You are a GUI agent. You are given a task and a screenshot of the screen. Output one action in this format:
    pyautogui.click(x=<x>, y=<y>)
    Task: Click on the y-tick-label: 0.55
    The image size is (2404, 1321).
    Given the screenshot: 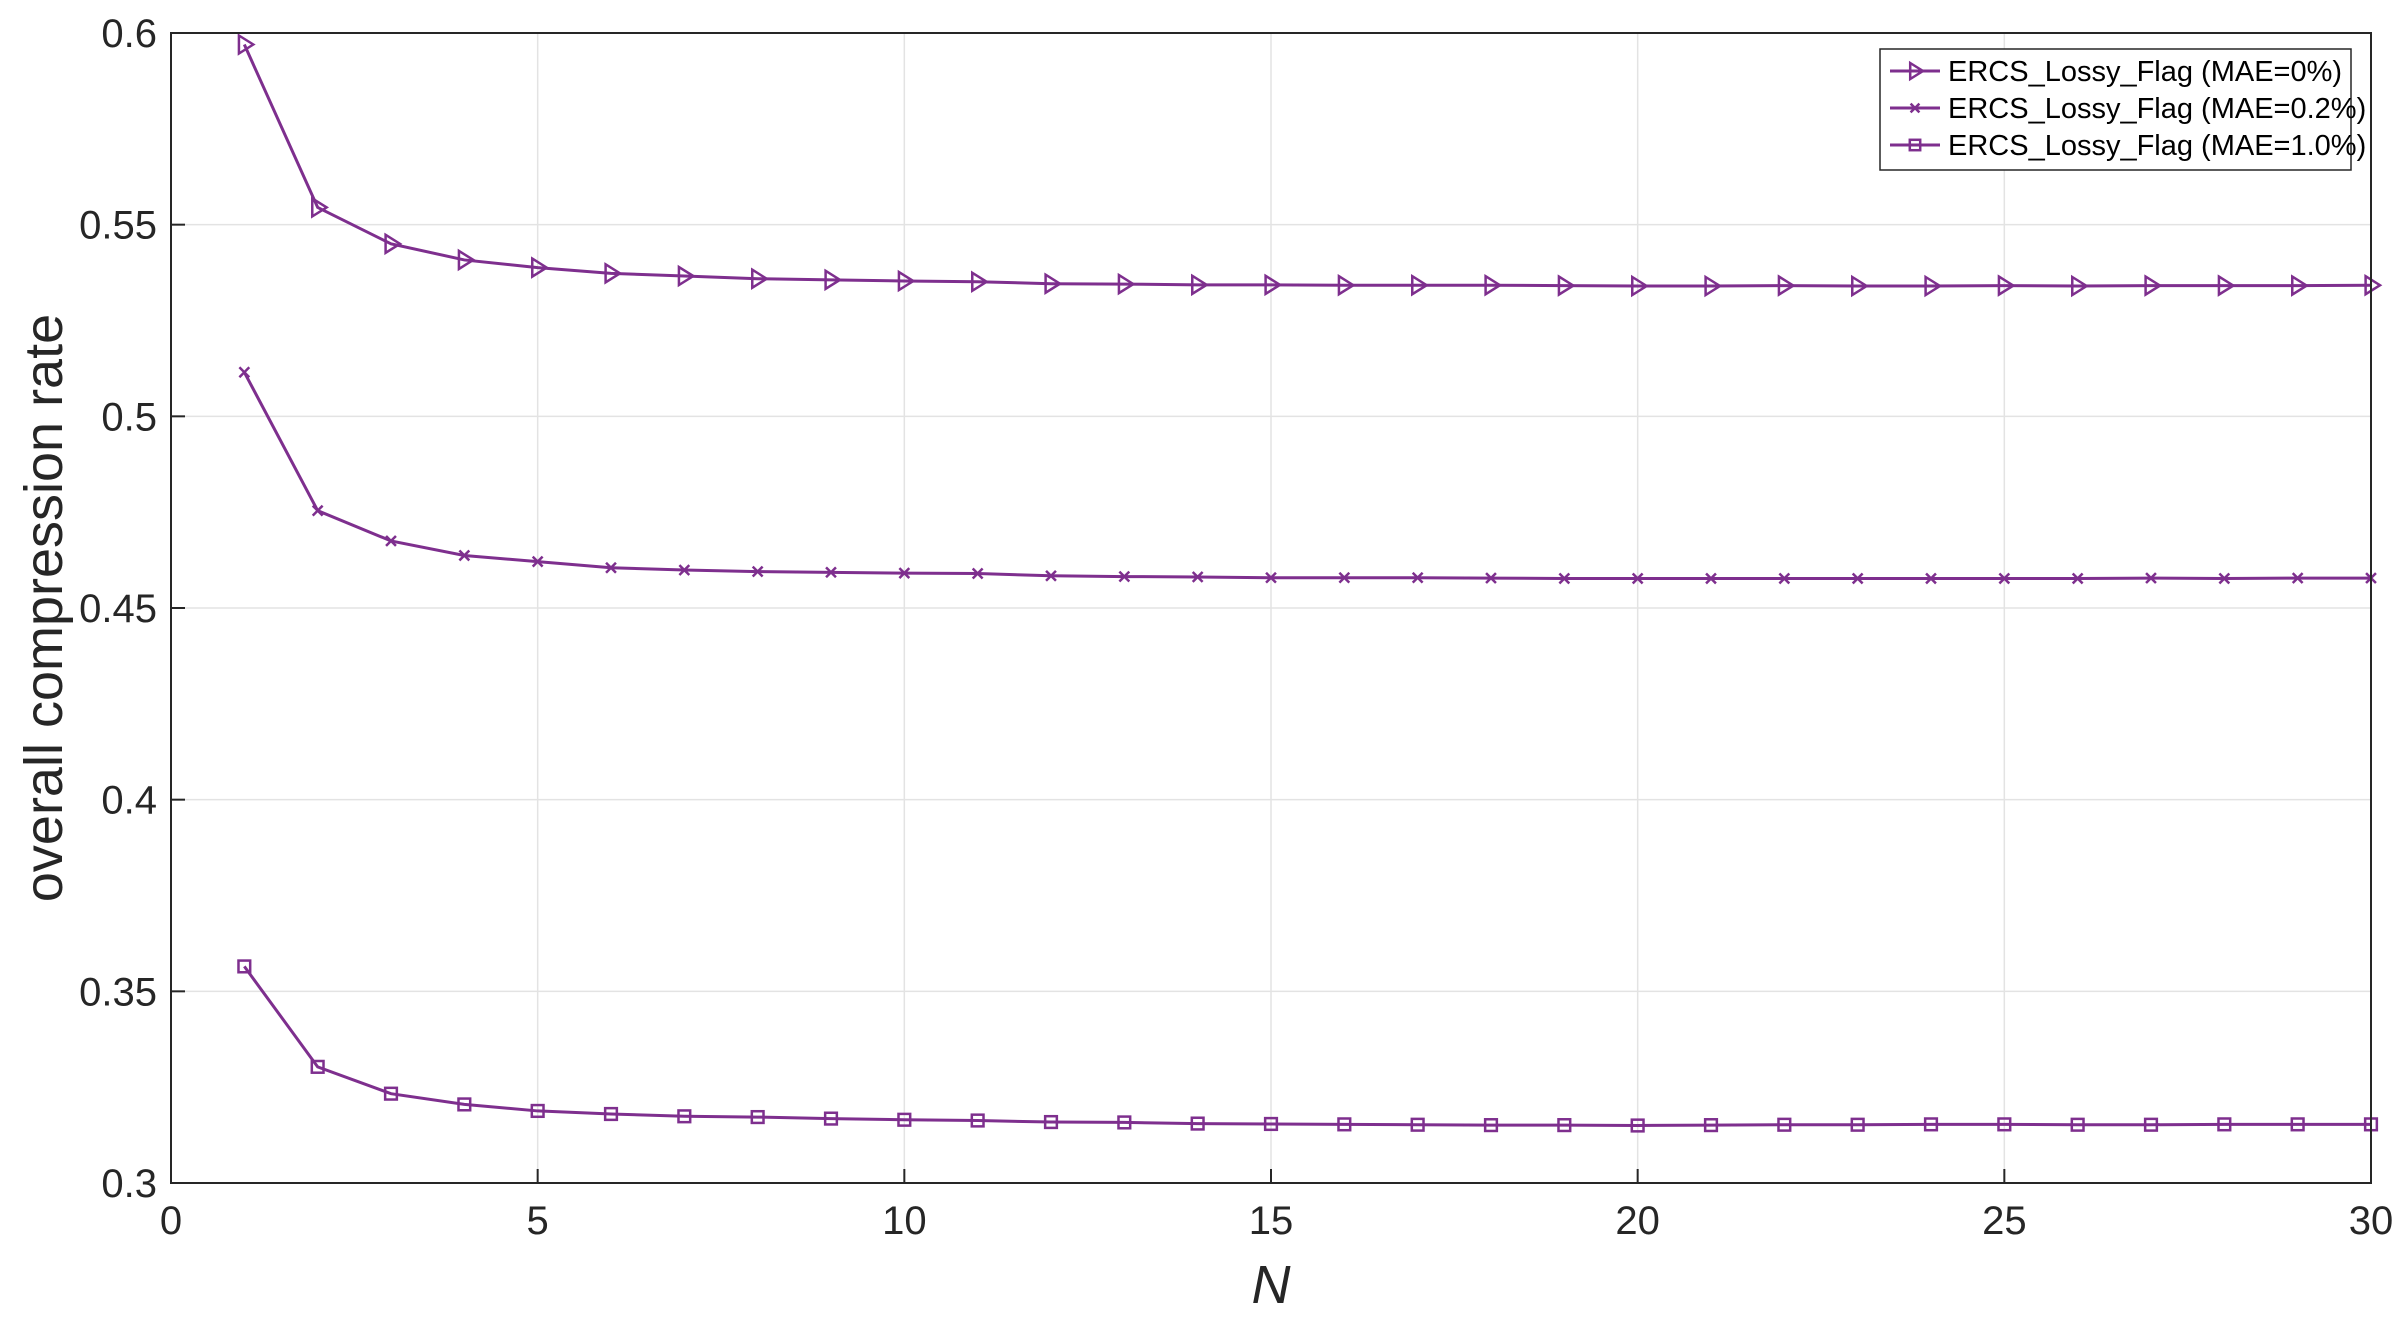 What is the action you would take?
    pyautogui.click(x=118, y=226)
    